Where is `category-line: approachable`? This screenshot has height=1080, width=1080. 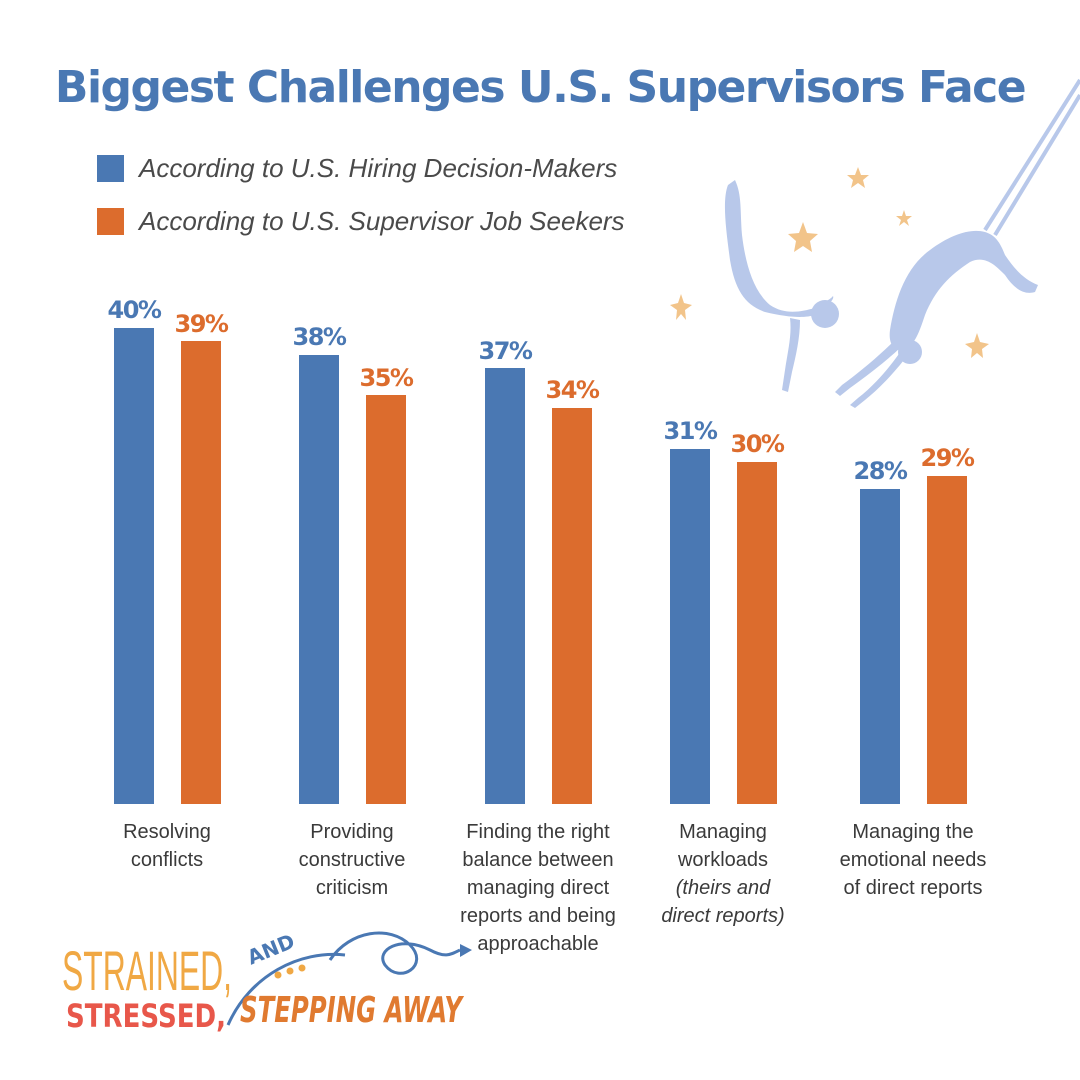 category-line: approachable is located at coordinates (538, 944).